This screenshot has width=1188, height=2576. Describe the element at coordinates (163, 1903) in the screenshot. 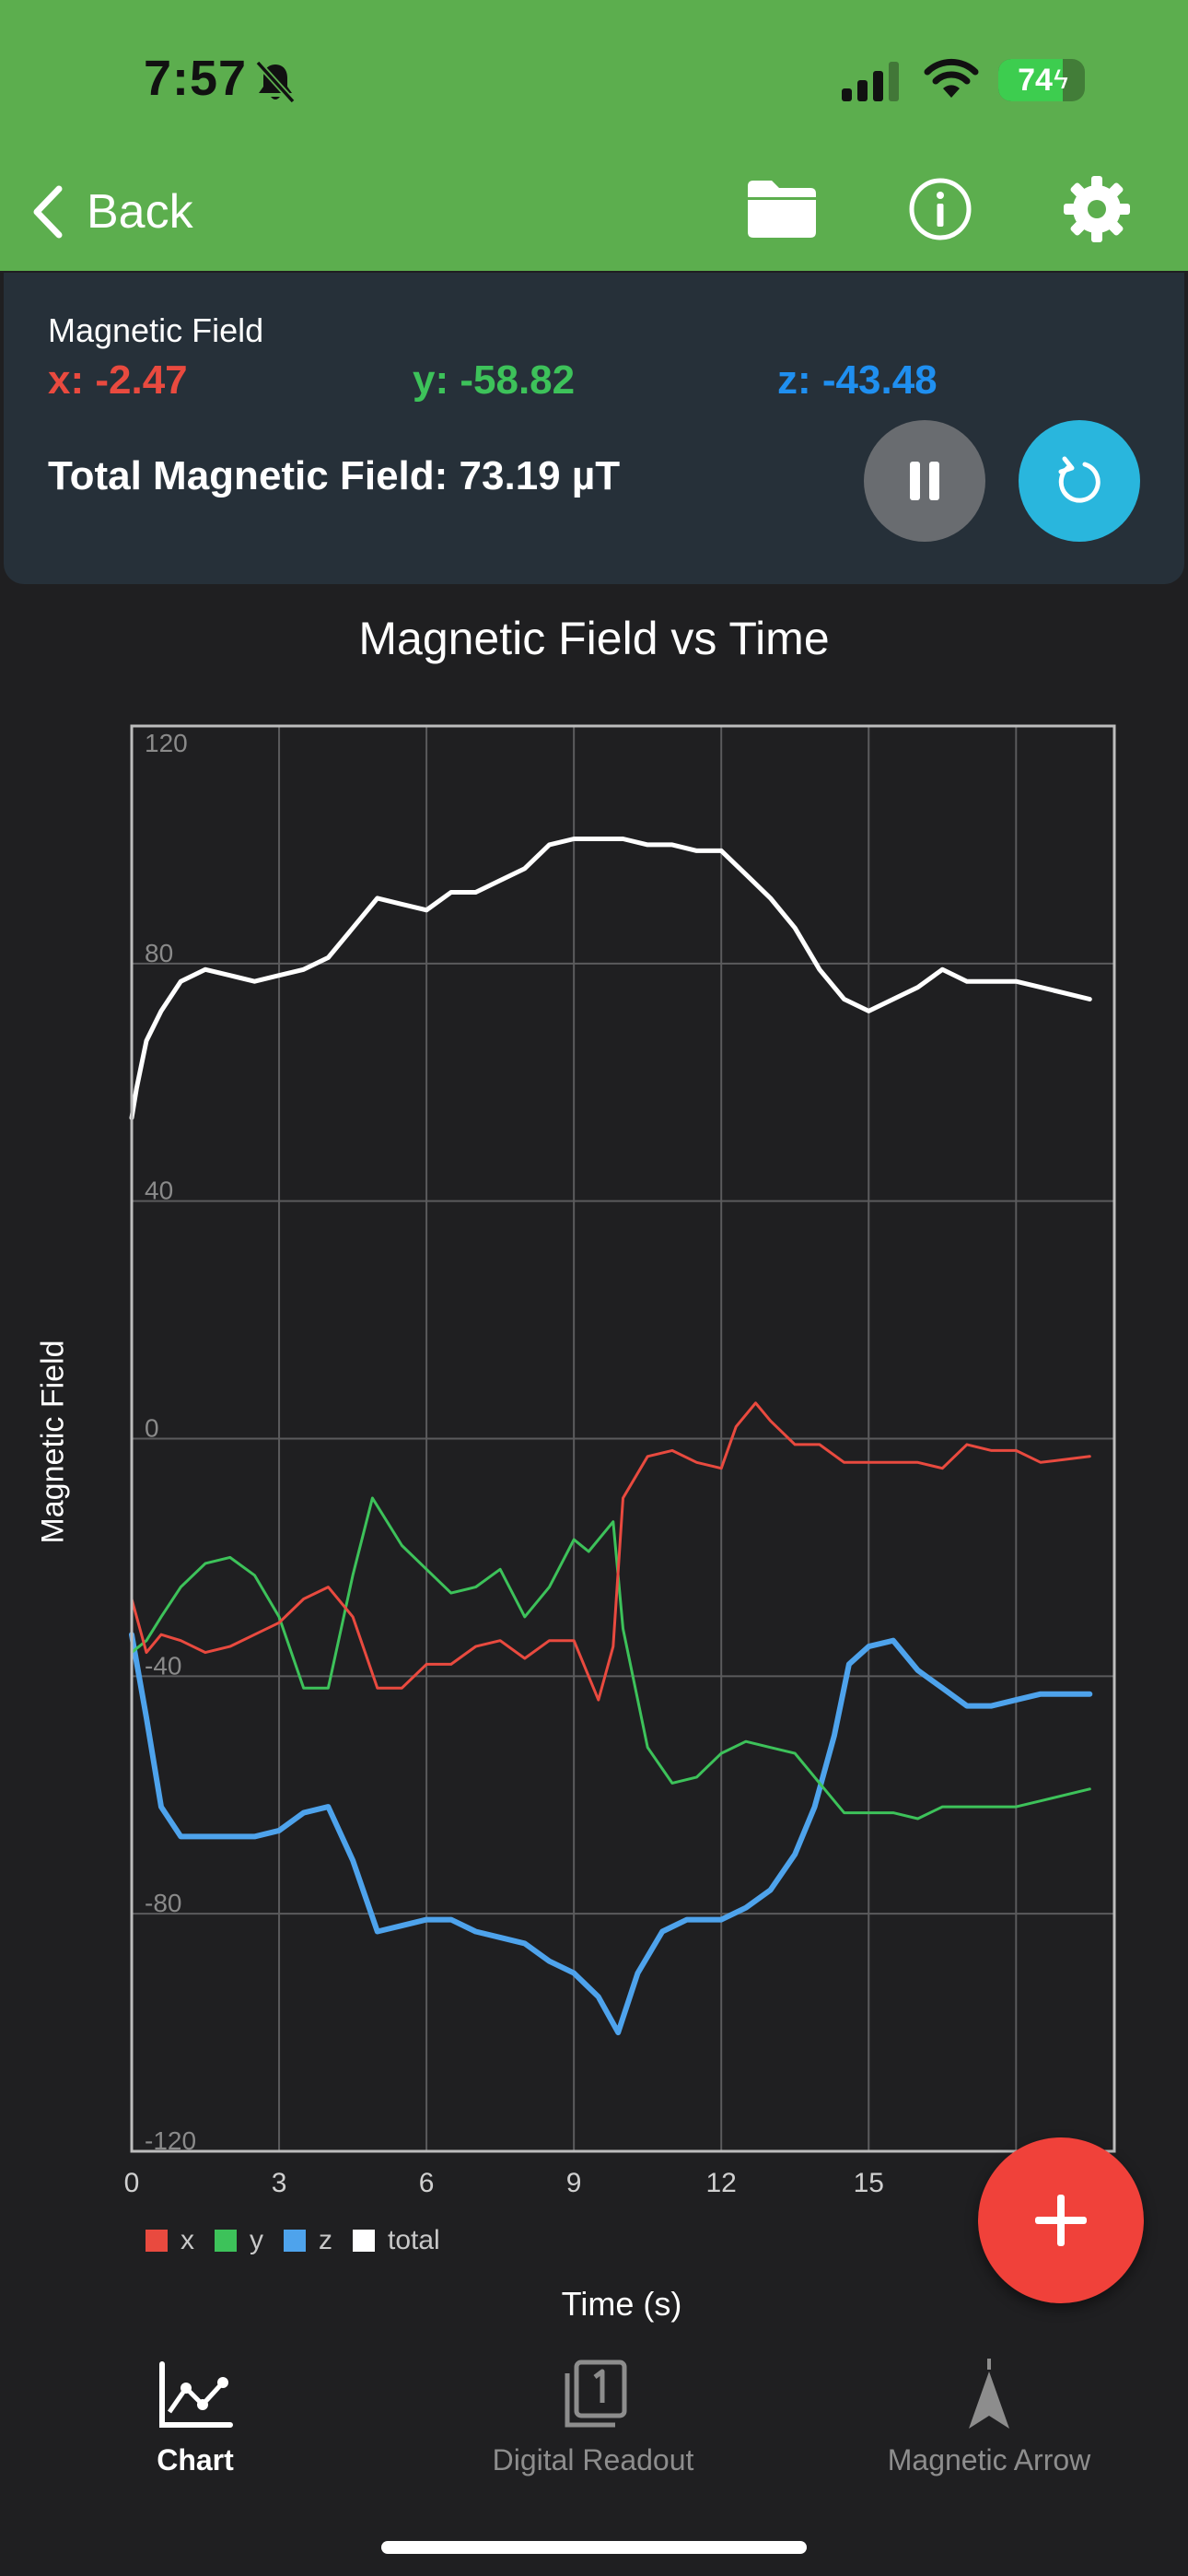

I see `y-tick-label: -80` at that location.